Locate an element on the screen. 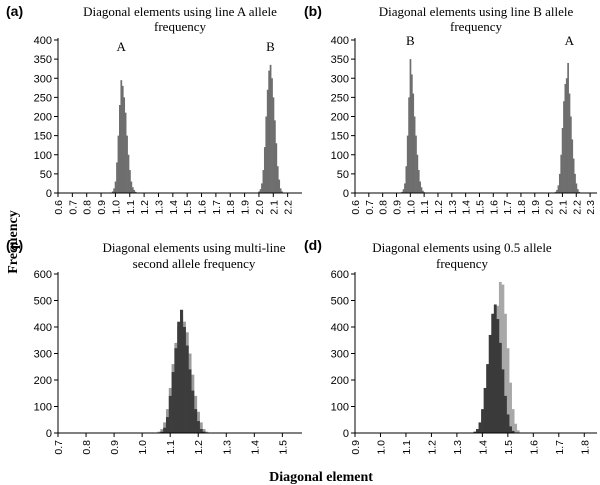 This screenshot has height=485, width=600. y-tick-label: 150 is located at coordinates (340, 137).